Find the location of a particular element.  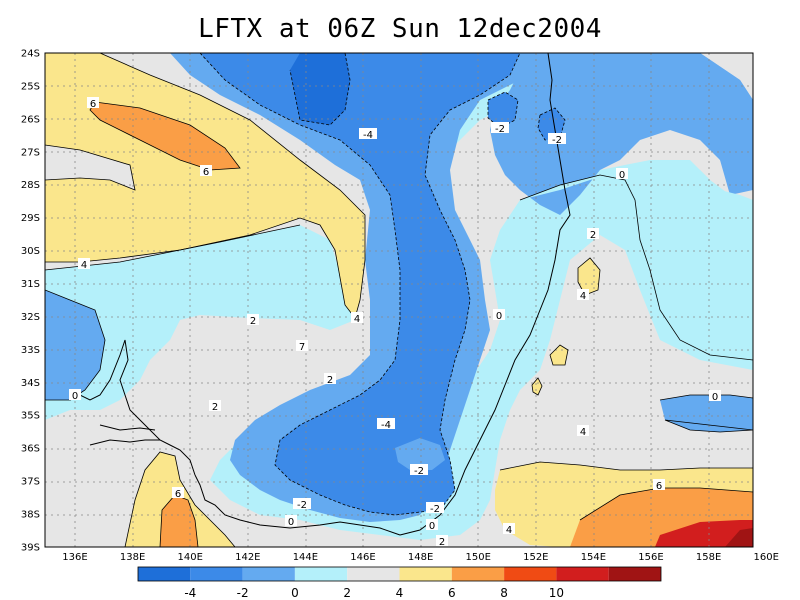

colorbar-label: 10 is located at coordinates (556, 593).